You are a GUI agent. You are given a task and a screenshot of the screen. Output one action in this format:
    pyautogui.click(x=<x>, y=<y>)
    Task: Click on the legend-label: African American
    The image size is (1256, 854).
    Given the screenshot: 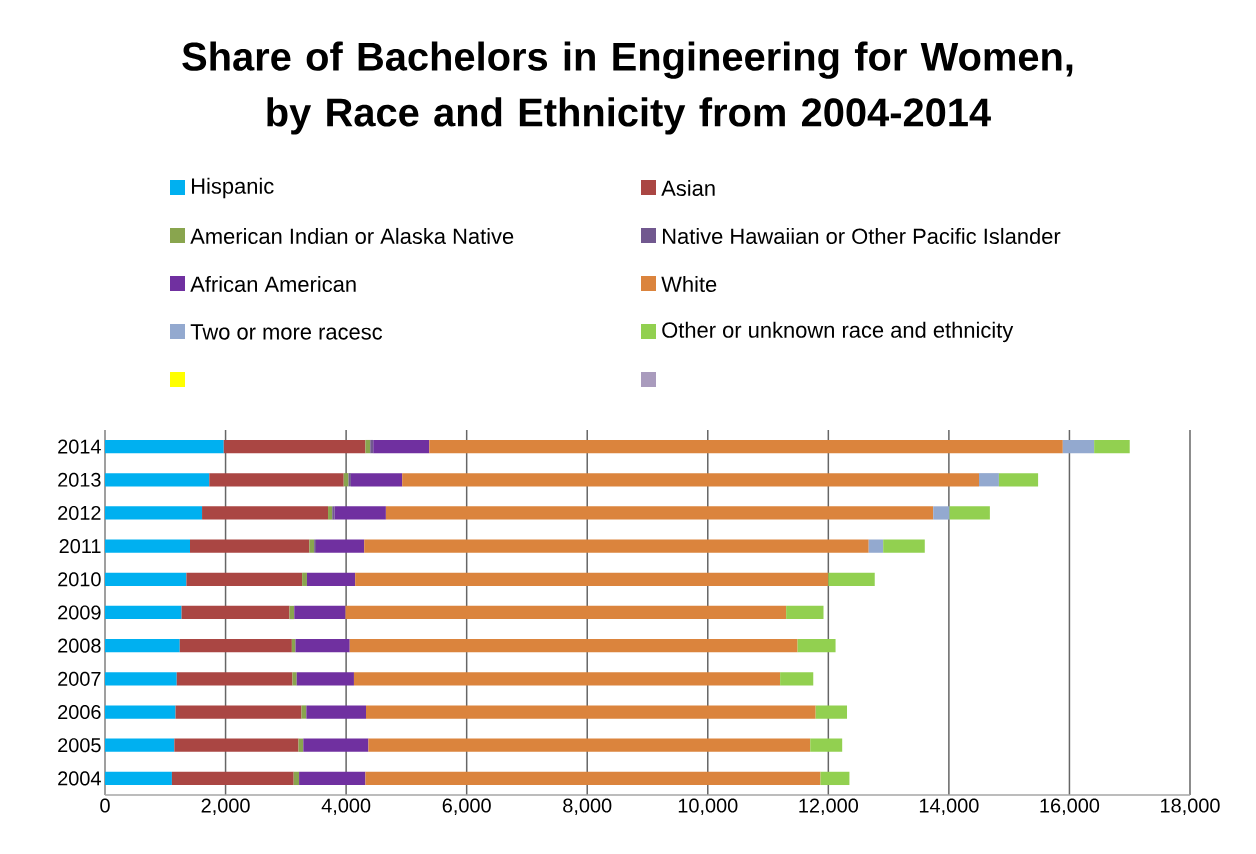 What is the action you would take?
    pyautogui.click(x=273, y=284)
    